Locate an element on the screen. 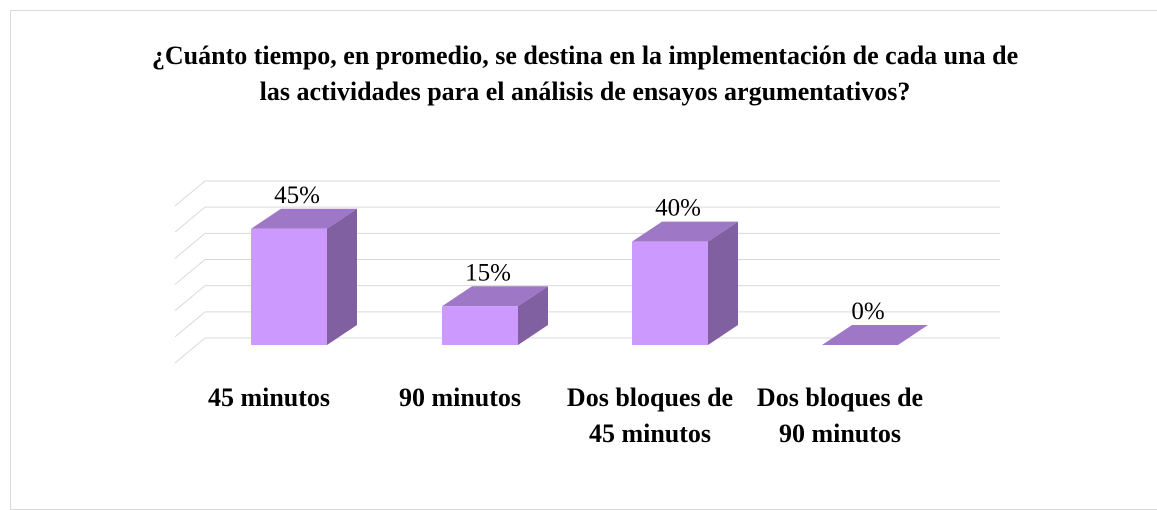 This screenshot has height=510, width=1157. data-label: 45% is located at coordinates (297, 195).